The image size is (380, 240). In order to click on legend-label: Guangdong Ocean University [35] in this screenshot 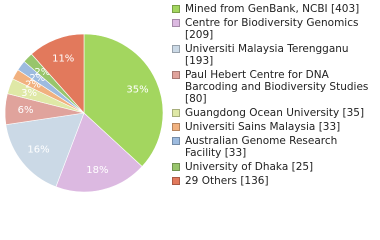, I will do `click(275, 113)`.